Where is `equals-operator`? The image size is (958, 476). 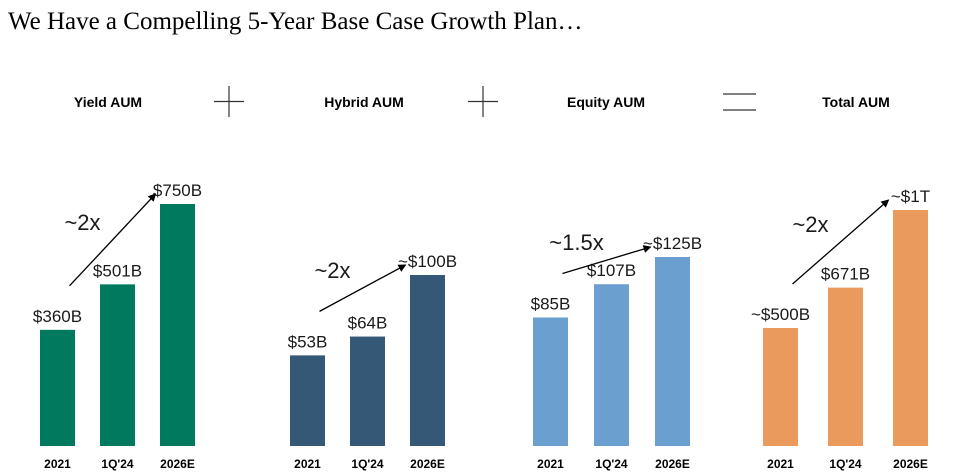
equals-operator is located at coordinates (739, 102).